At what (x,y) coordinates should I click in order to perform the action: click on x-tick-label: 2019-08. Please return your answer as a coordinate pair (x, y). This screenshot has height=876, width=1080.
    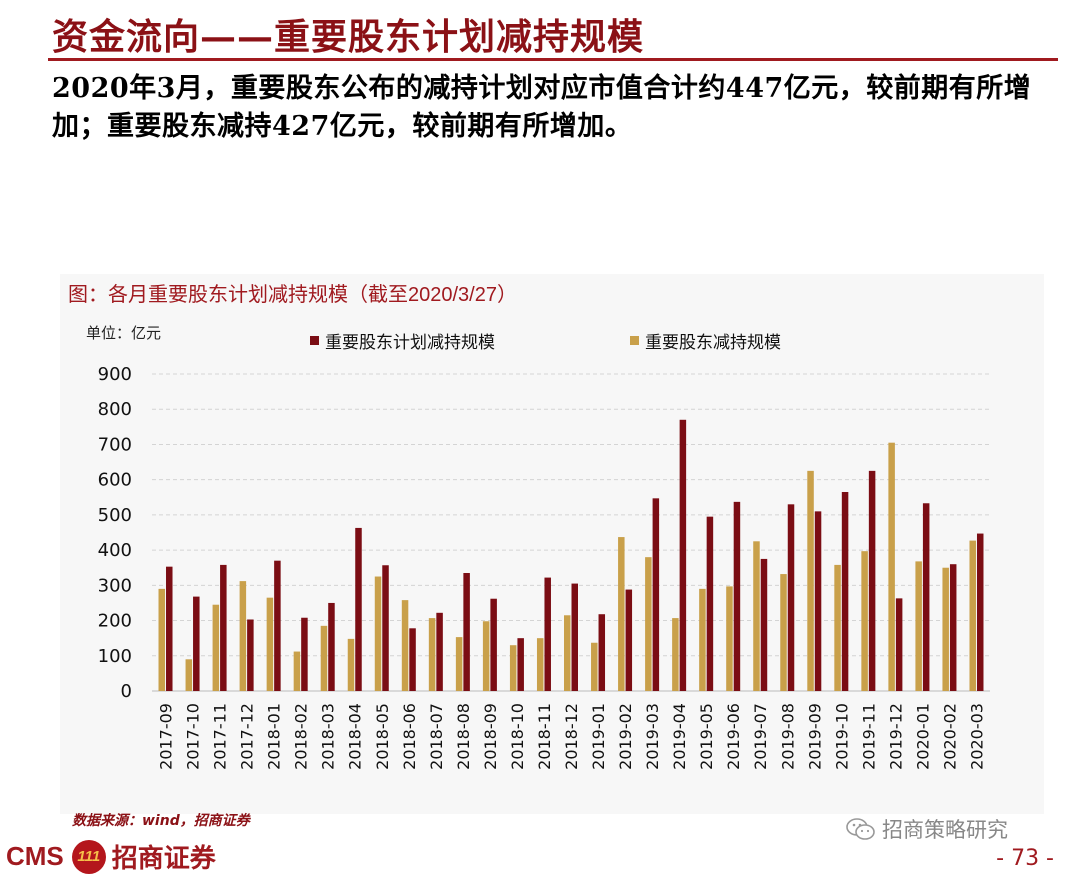
    Looking at the image, I should click on (787, 736).